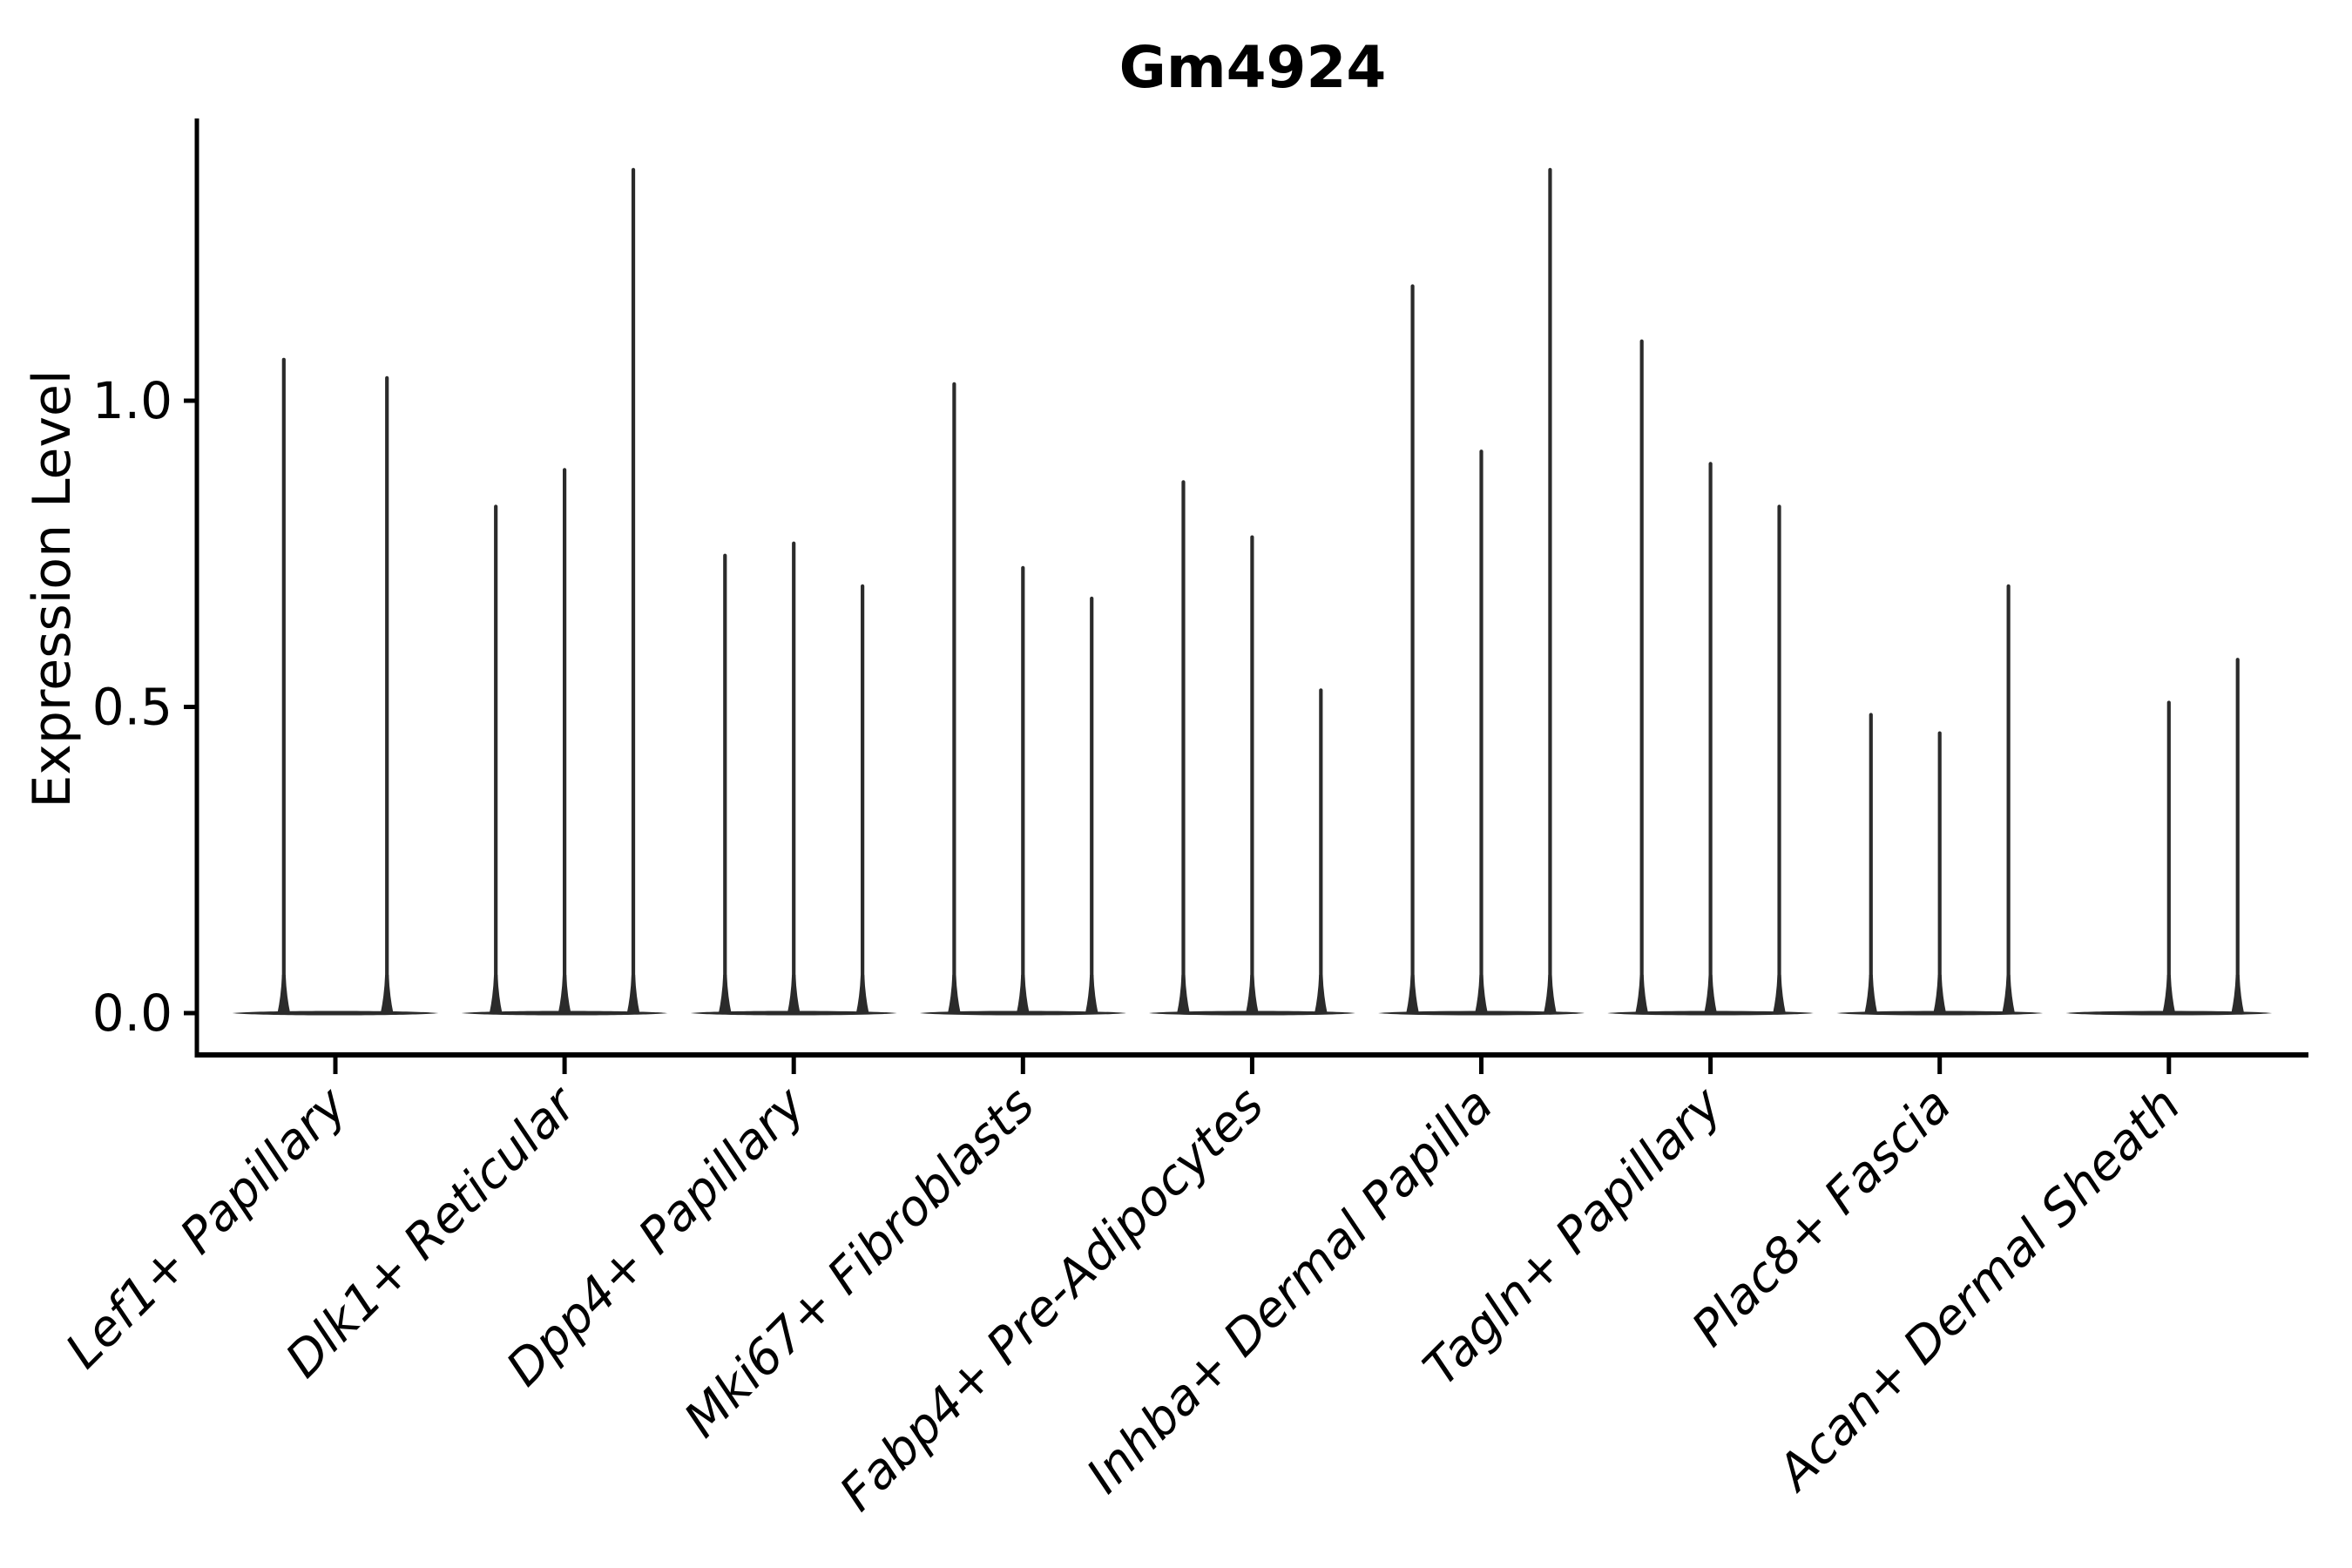  What do you see at coordinates (145, 588) in the screenshot?
I see `y-axis: 0.0 0.5 1.0` at bounding box center [145, 588].